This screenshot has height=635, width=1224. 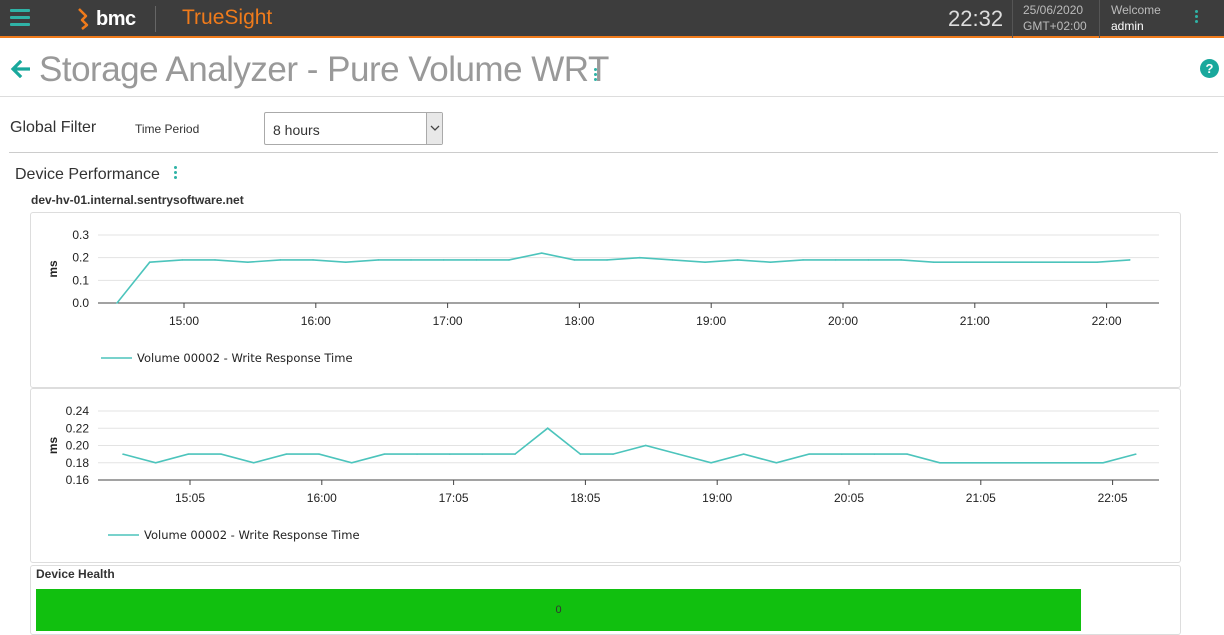 I want to click on x-tick-label: 19:00, so click(x=711, y=321).